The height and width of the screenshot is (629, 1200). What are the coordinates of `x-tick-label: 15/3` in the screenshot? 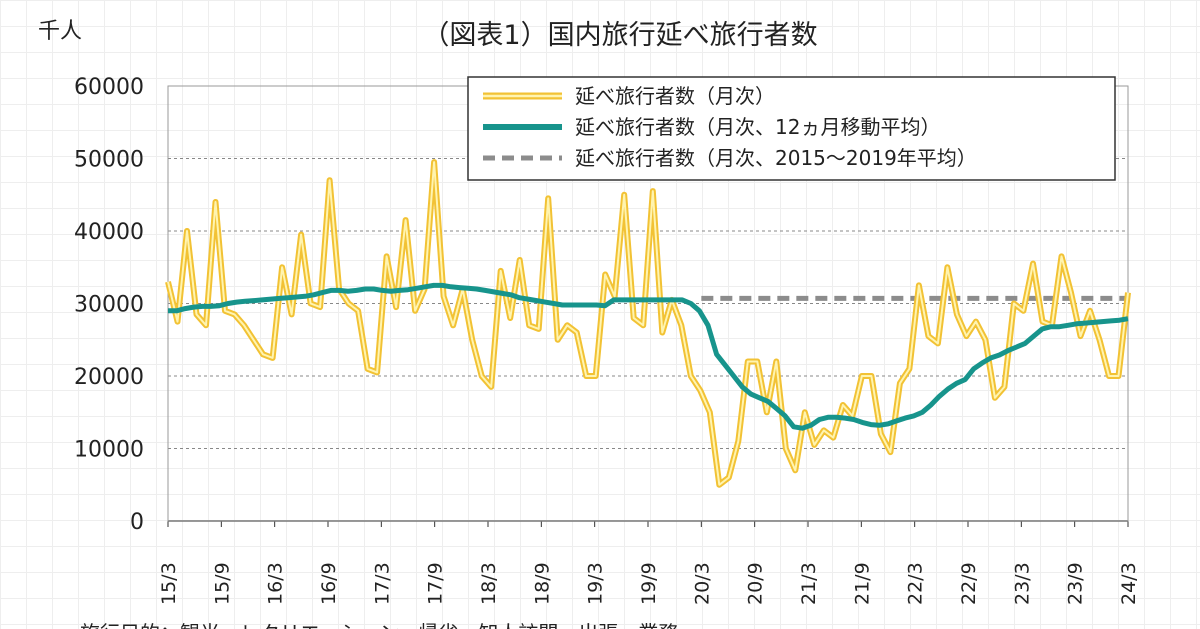 It's located at (169, 583).